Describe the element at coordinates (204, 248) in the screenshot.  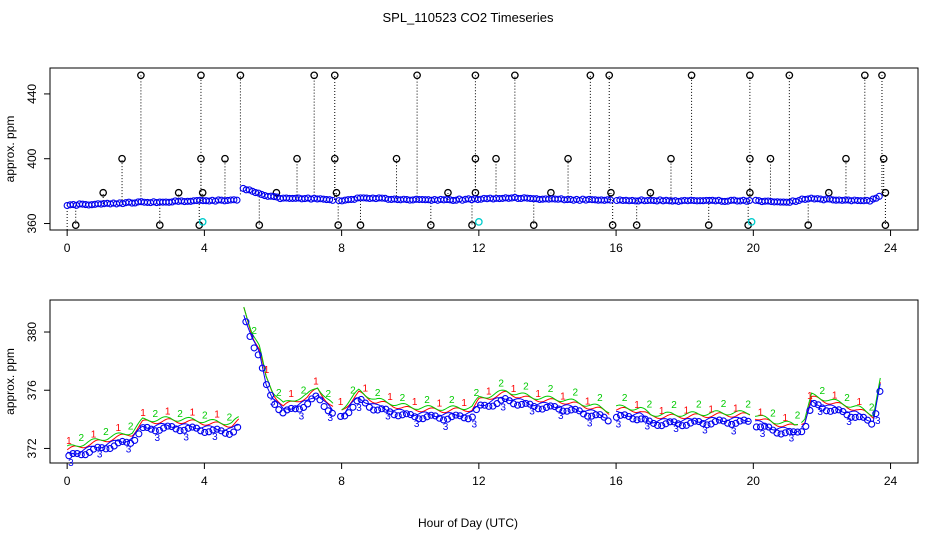
I see `top-x-tick-label: 4` at that location.